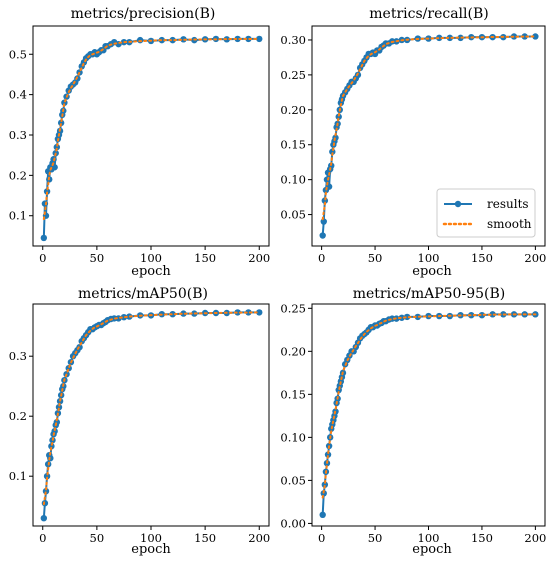 The width and height of the screenshot is (550, 562). I want to click on subplot-title: metrics/precision(B), so click(143, 14).